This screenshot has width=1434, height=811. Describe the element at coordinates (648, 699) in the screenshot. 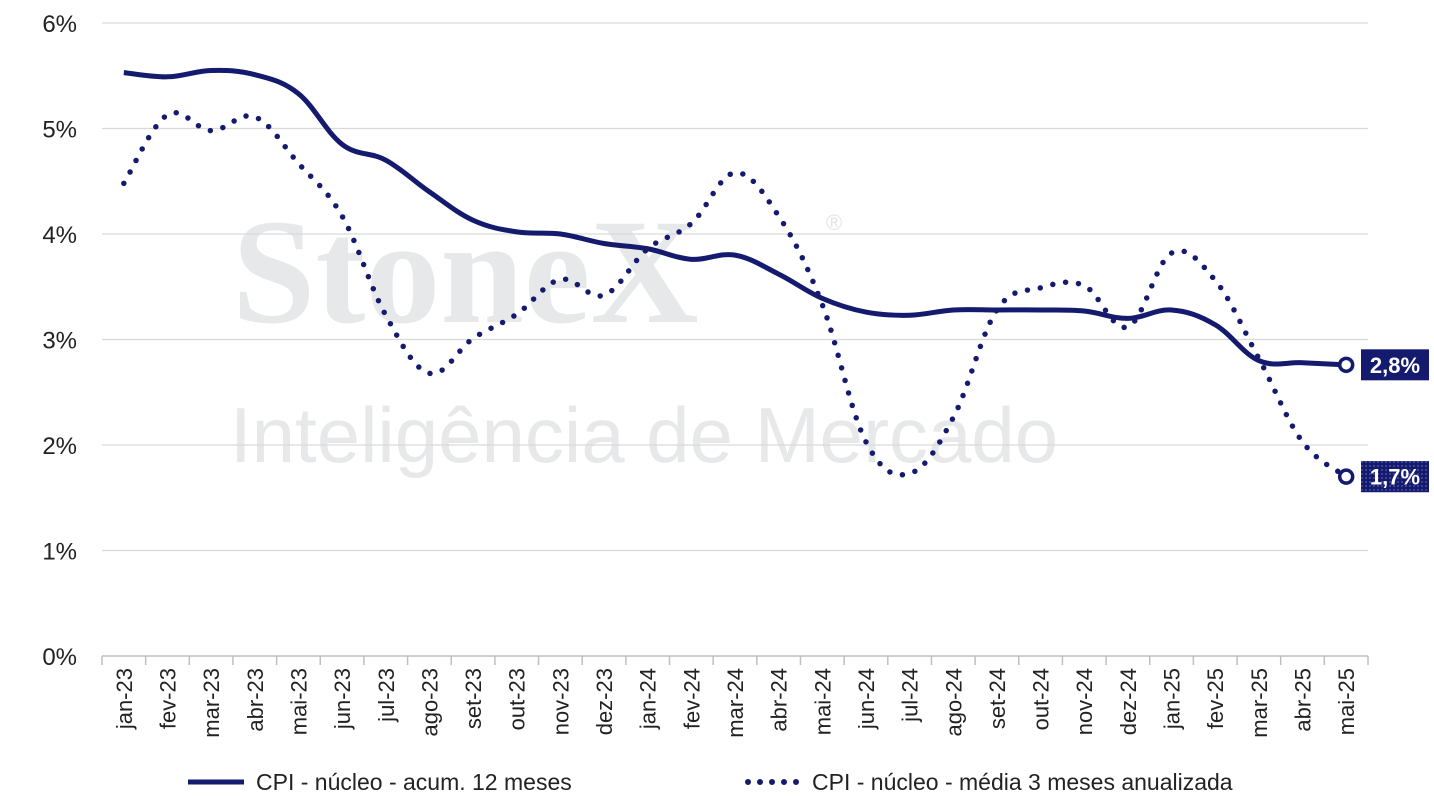

I see `x-tick-label: jan-24` at that location.